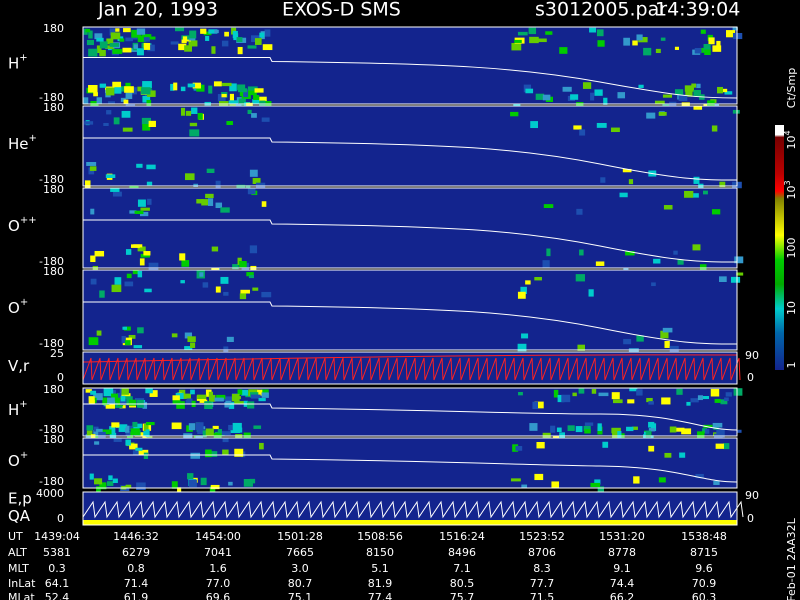 The image size is (800, 600). I want to click on panel-frame, so click(410, 228).